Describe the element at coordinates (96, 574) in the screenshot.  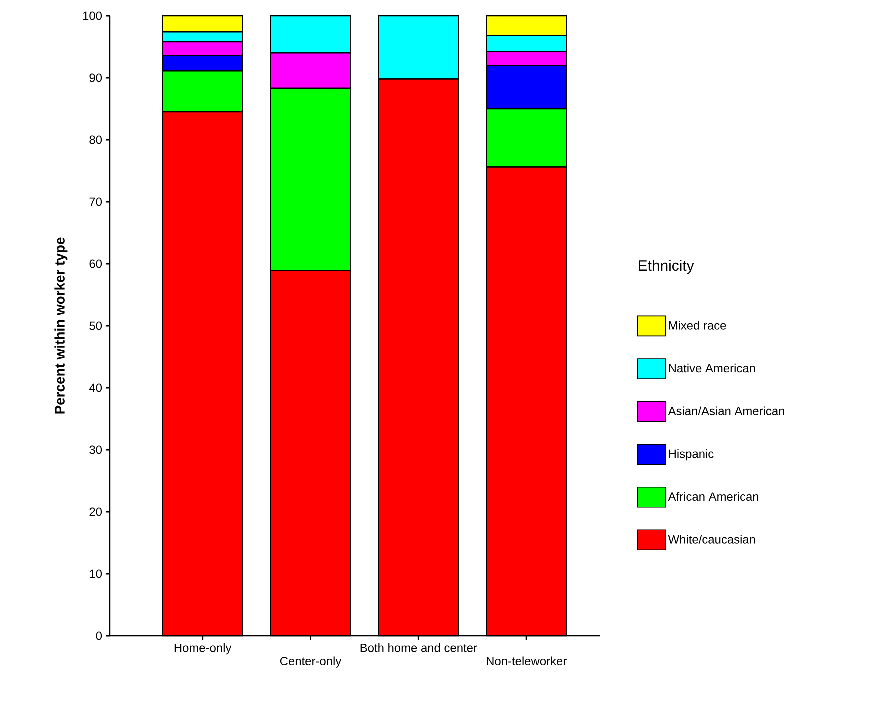
I see `y-tick-label: 10` at that location.